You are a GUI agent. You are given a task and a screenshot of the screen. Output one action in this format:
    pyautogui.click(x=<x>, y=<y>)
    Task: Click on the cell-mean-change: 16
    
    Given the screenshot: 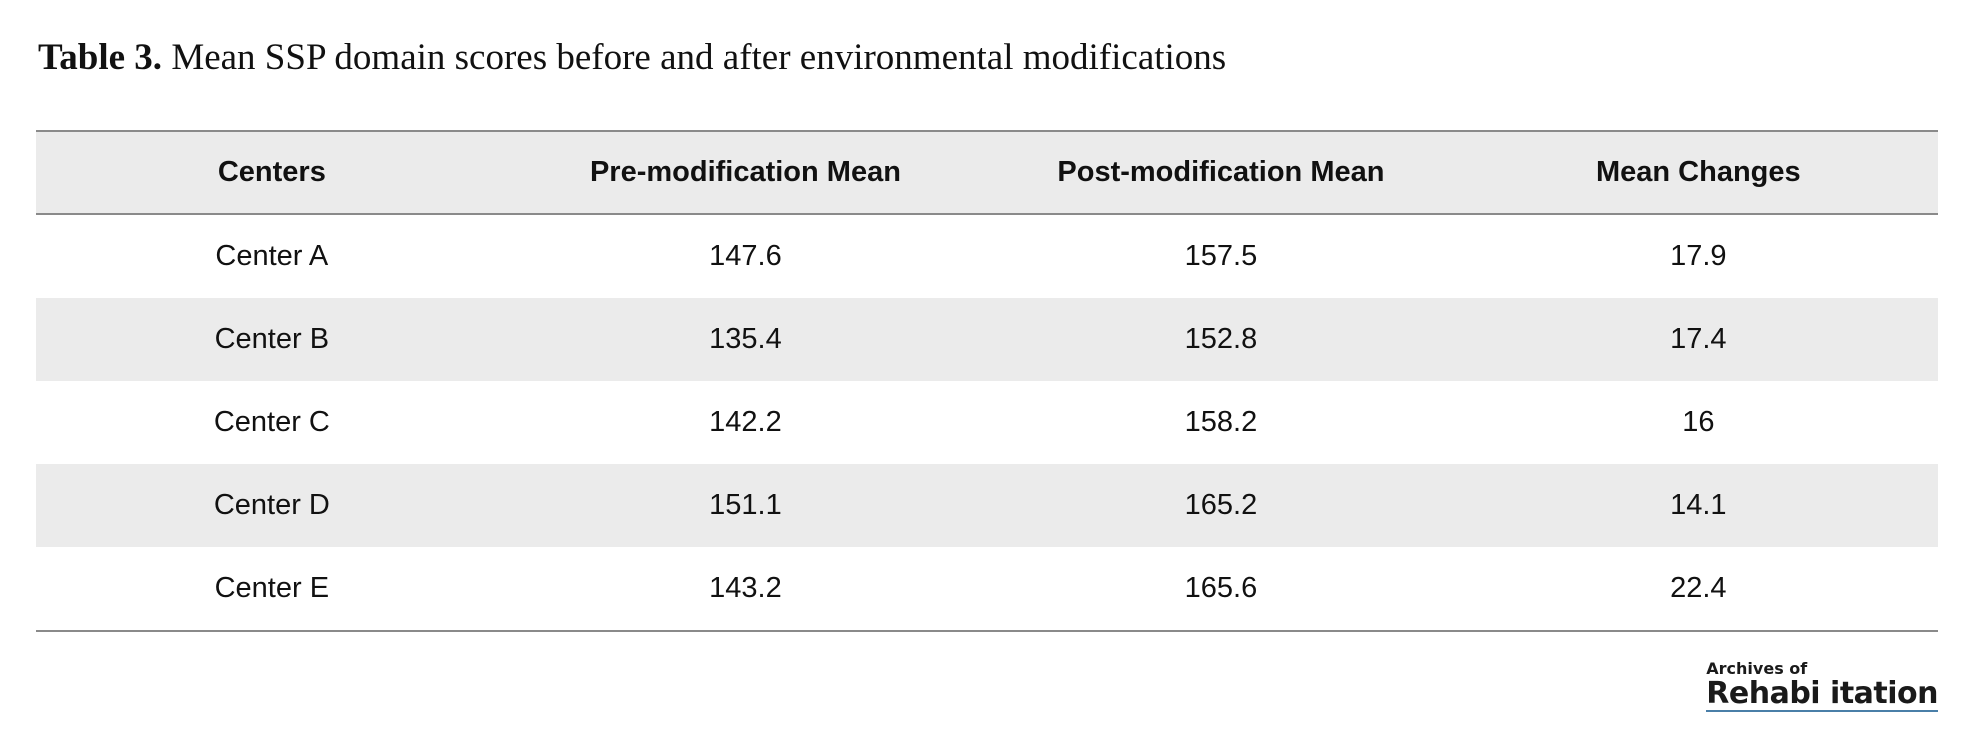 What is the action you would take?
    pyautogui.click(x=1698, y=422)
    